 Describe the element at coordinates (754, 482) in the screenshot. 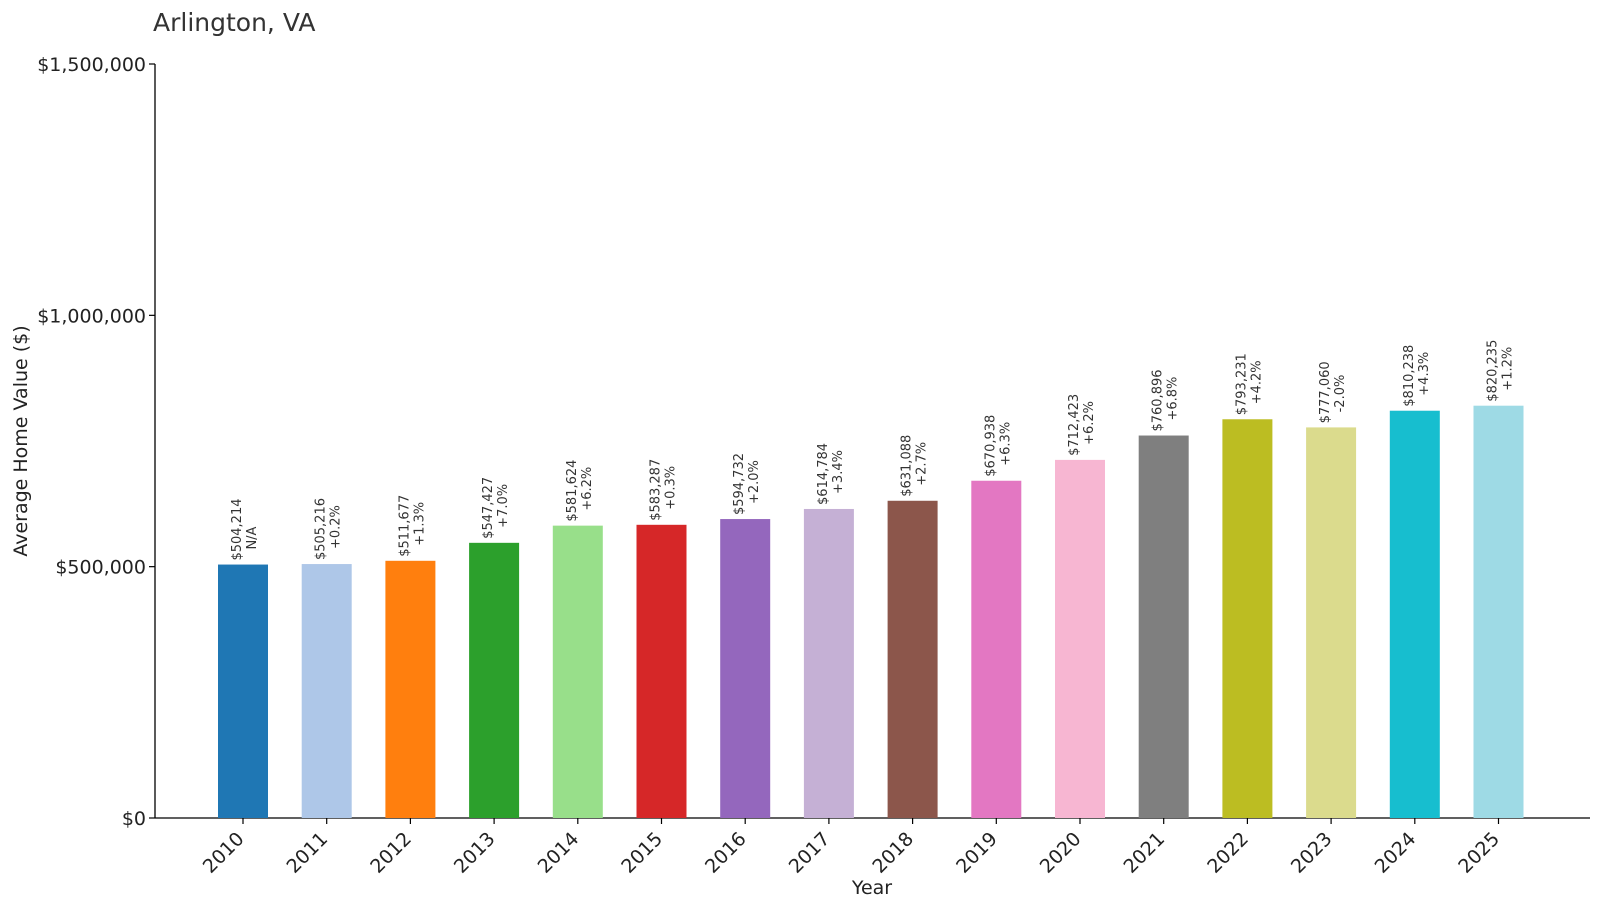

I see `bar-change-label: +2.0%` at that location.